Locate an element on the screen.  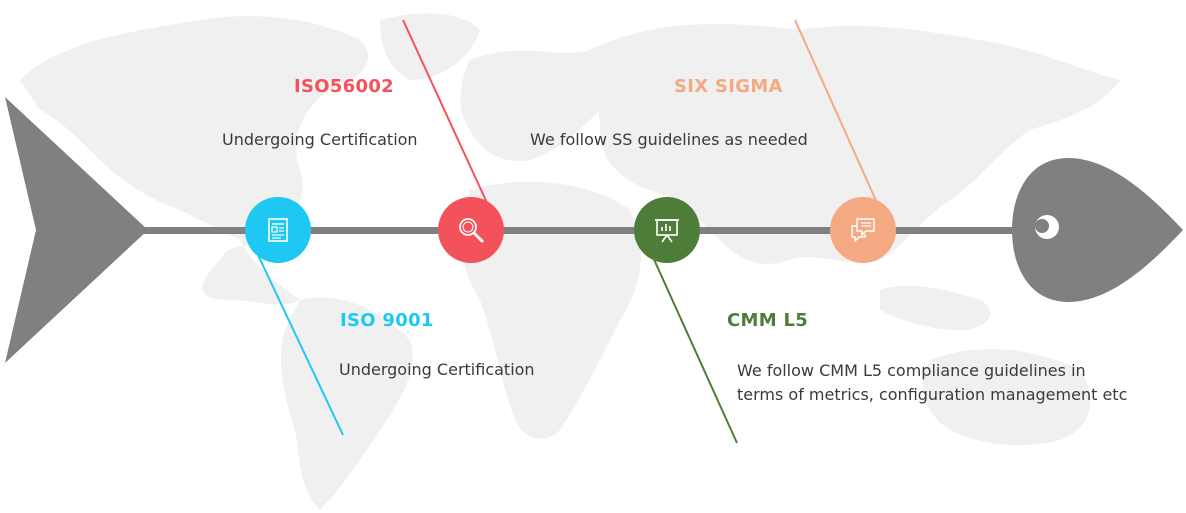
cmm-heading: CMM L5 is located at coordinates (768, 320).